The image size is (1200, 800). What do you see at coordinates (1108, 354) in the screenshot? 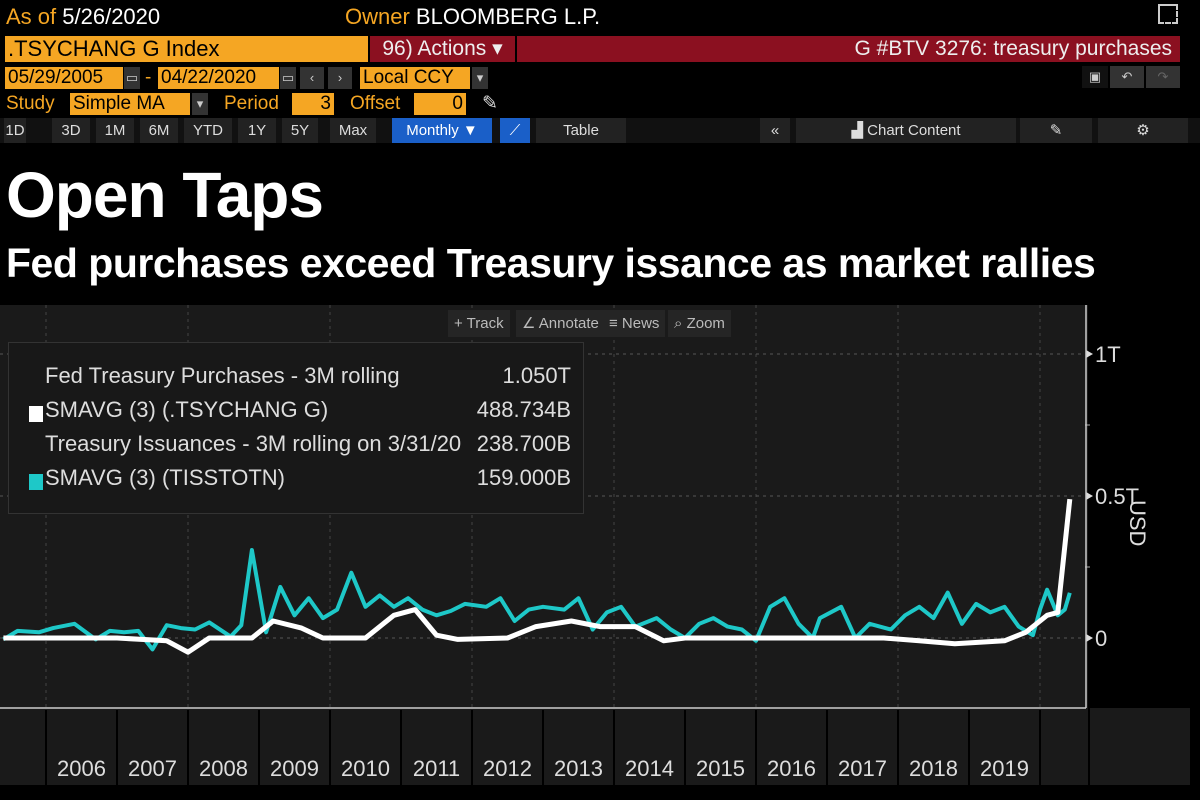
I see `y-tick-label: 1T` at bounding box center [1108, 354].